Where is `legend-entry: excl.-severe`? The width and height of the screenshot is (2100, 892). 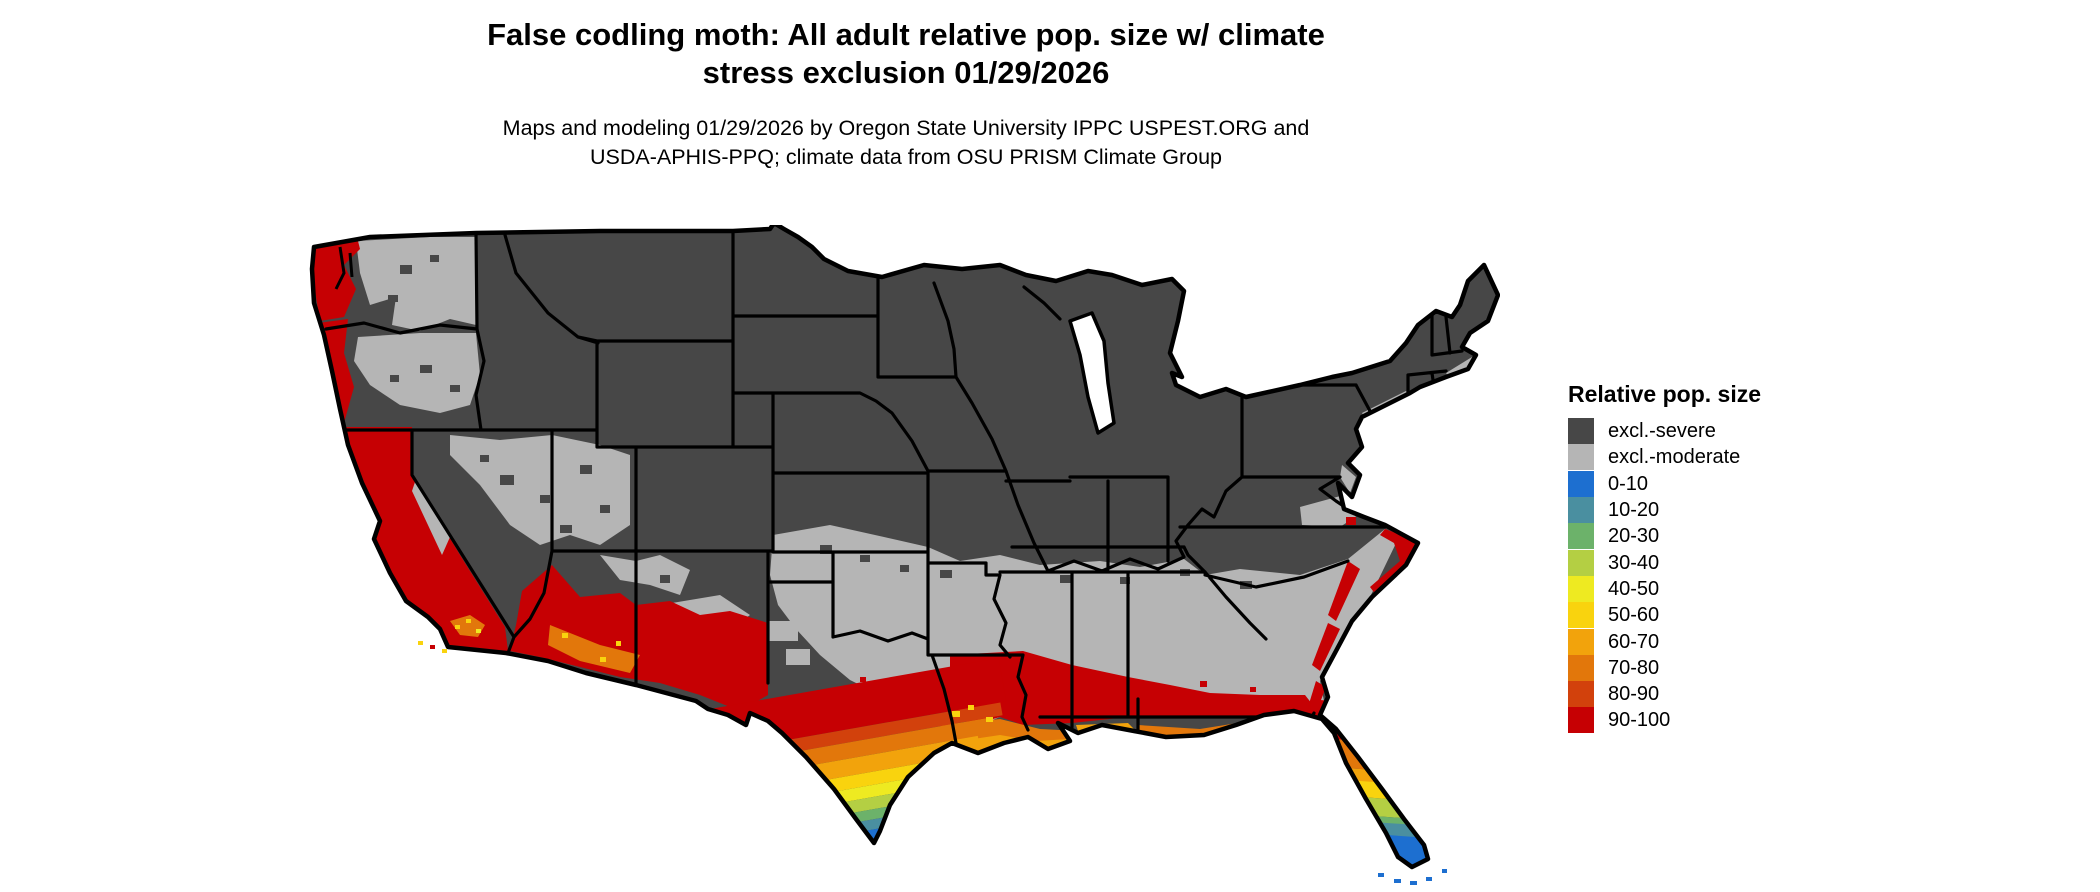
legend-entry: excl.-severe is located at coordinates (1718, 431).